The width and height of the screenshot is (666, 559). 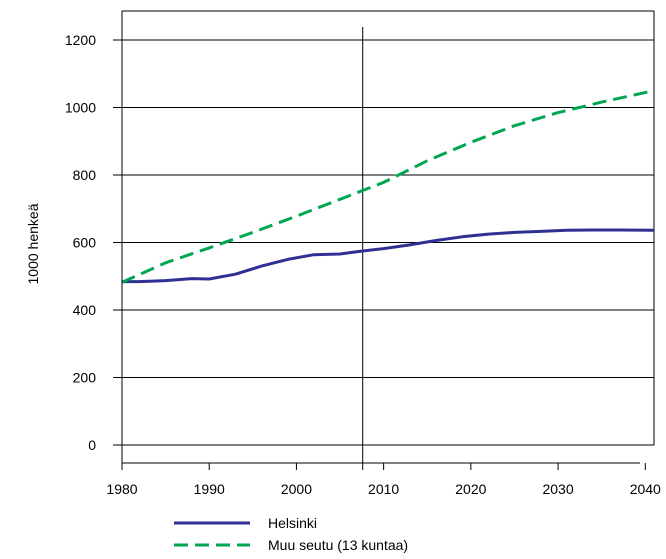 What do you see at coordinates (121, 489) in the screenshot?
I see `x-tick-label-1980: 1980` at bounding box center [121, 489].